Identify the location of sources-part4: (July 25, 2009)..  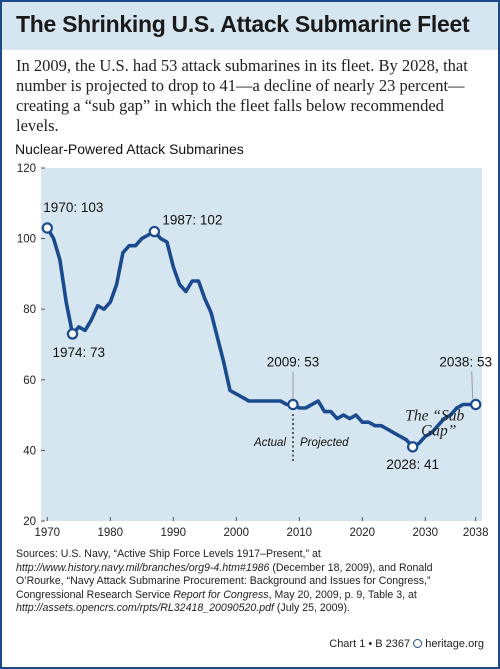
(311, 608).